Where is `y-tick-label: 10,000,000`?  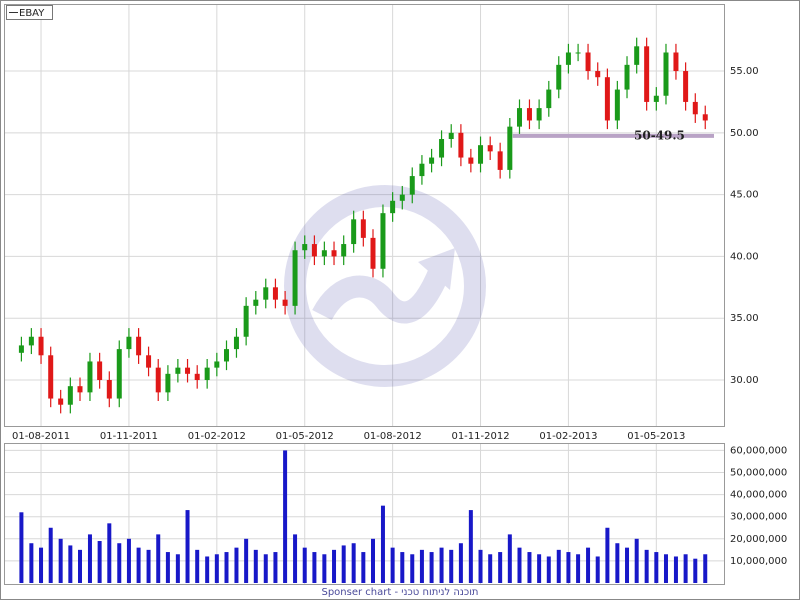 y-tick-label: 10,000,000 is located at coordinates (758, 561).